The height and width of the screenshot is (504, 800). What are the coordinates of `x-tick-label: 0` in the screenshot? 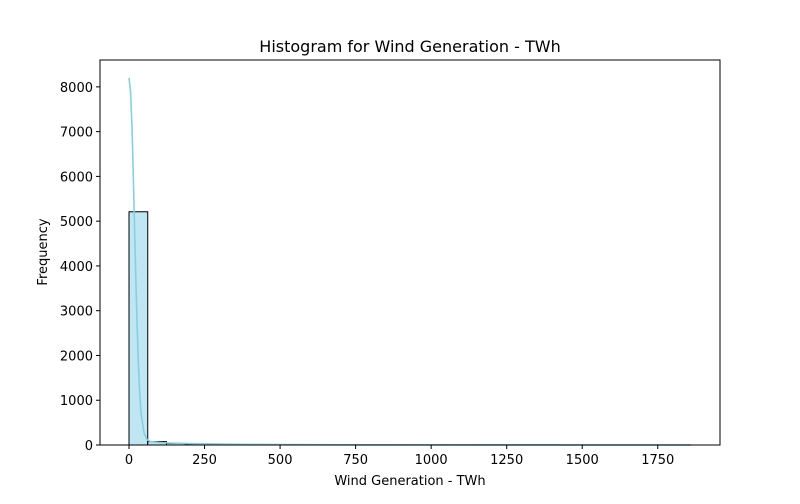 It's located at (129, 460).